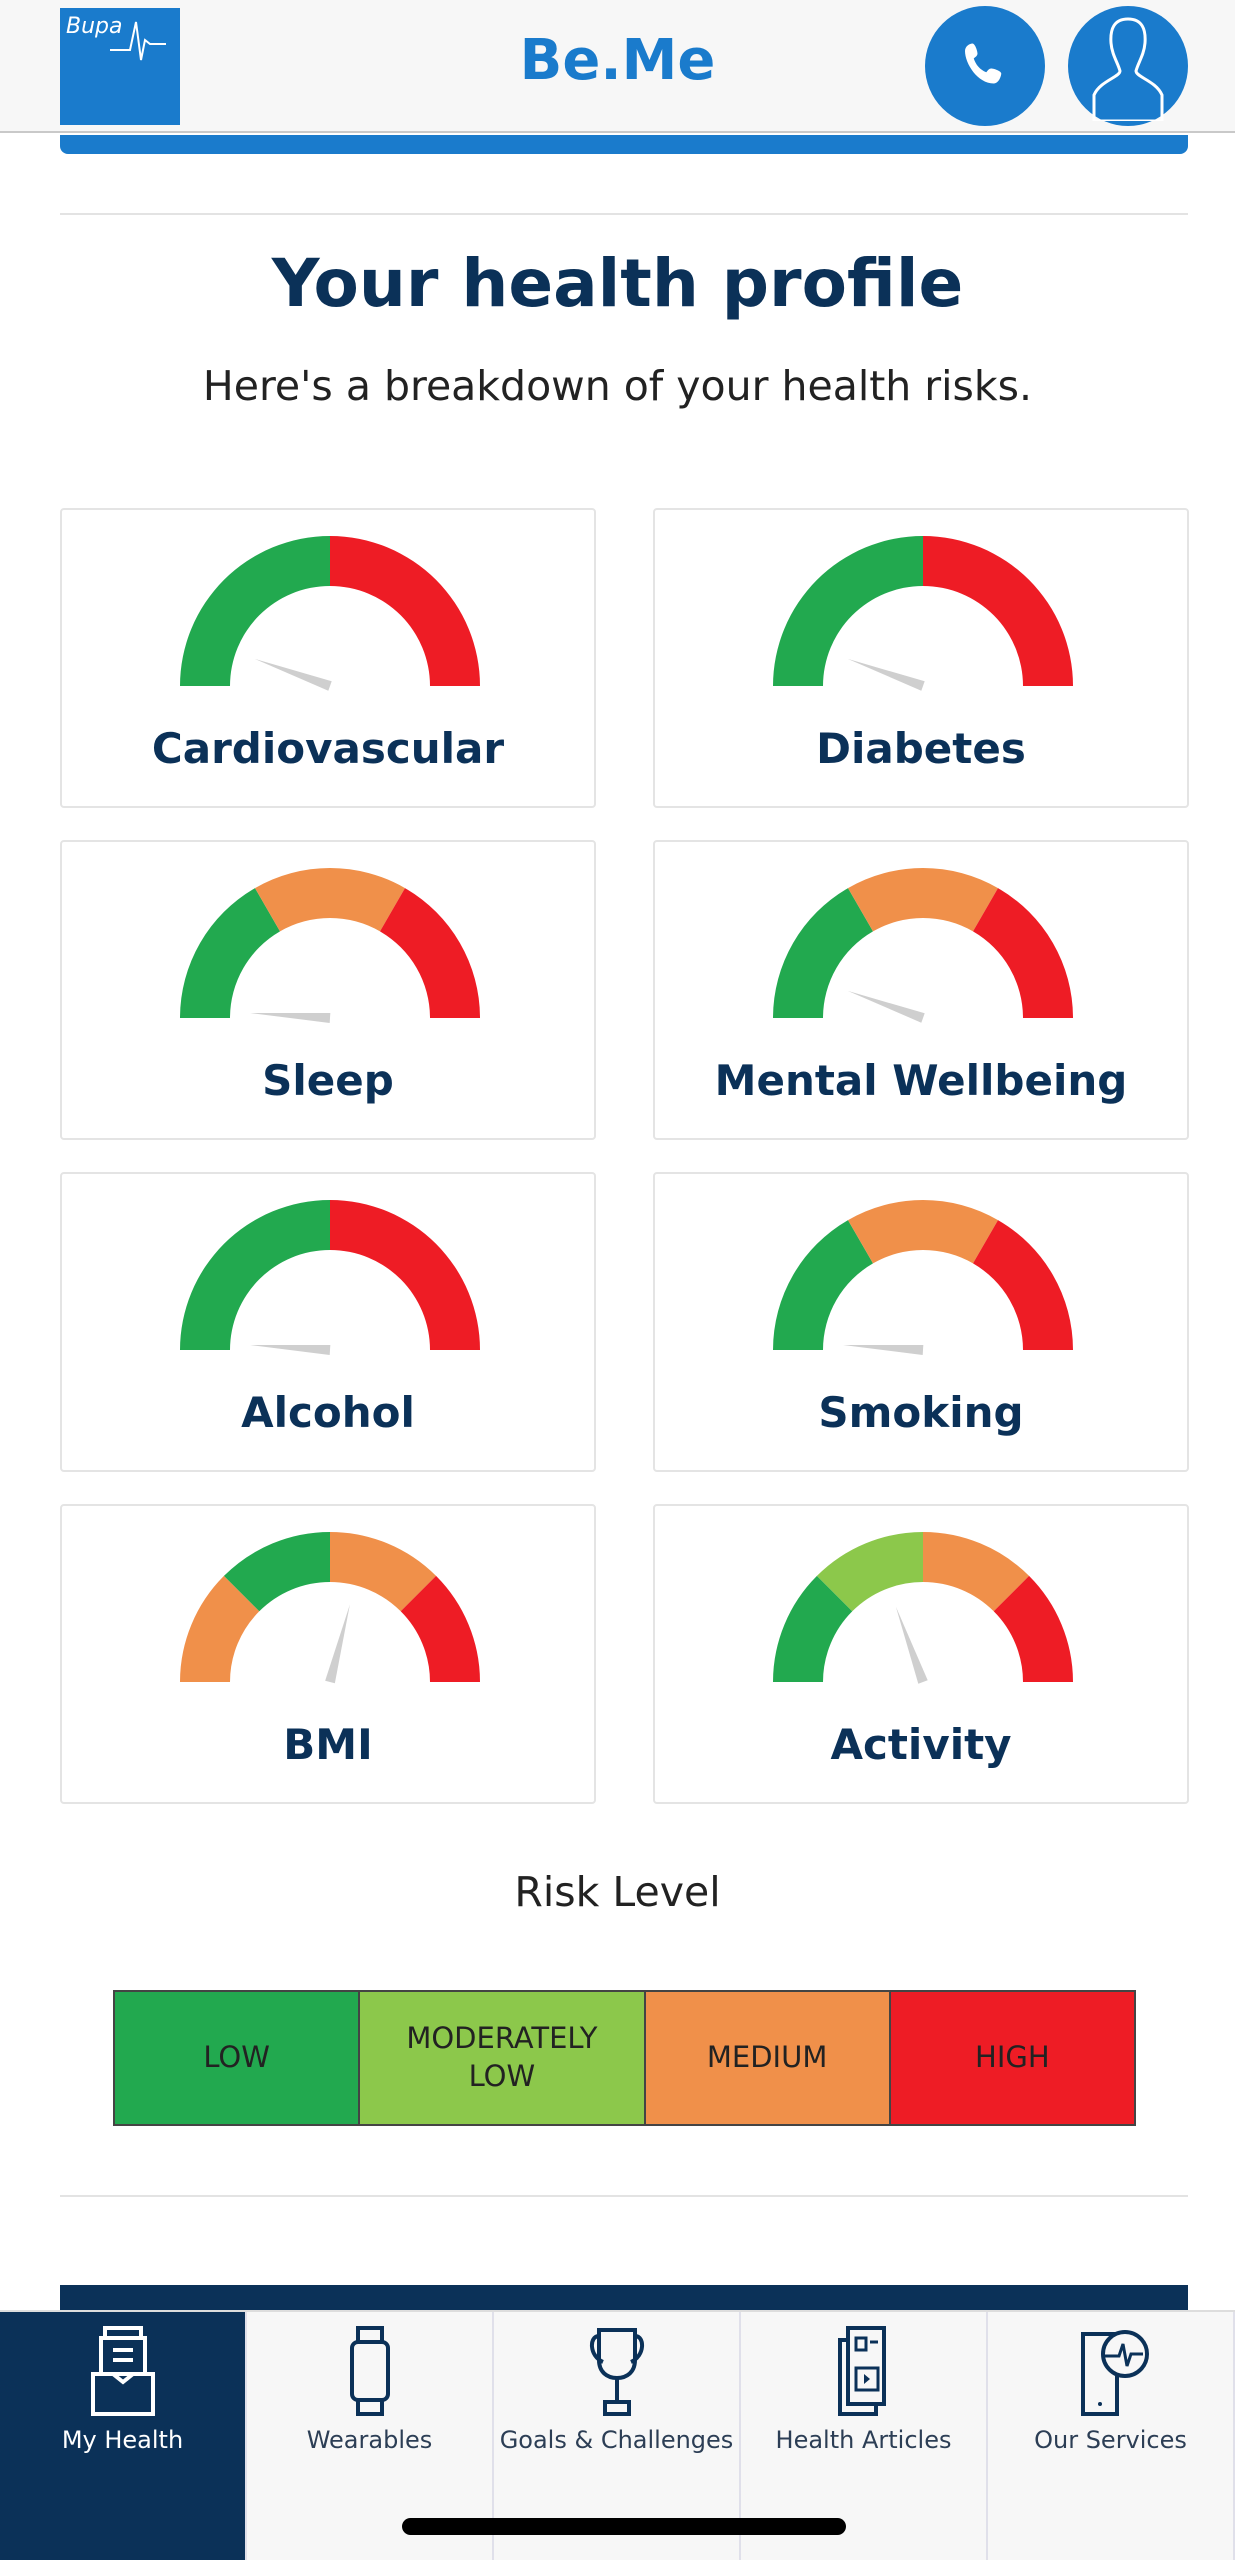 This screenshot has width=1235, height=2560. Describe the element at coordinates (369, 2440) in the screenshot. I see `nav-label: Wearables` at that location.